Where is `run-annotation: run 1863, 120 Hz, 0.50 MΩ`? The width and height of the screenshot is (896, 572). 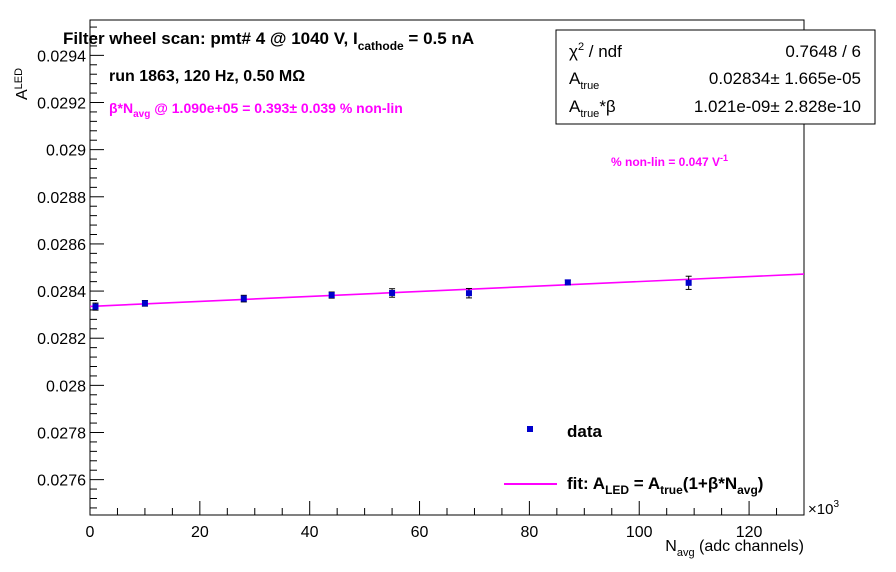 run-annotation: run 1863, 120 Hz, 0.50 MΩ is located at coordinates (207, 76).